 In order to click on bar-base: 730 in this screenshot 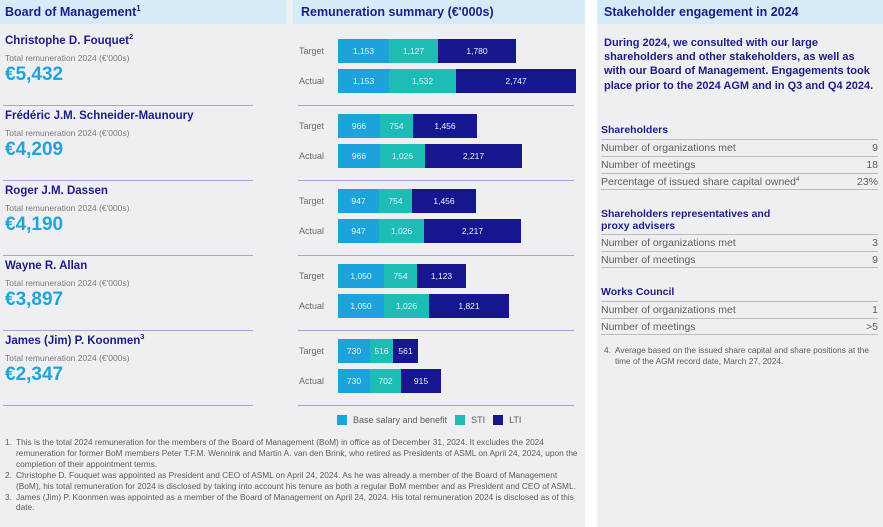, I will do `click(354, 381)`.